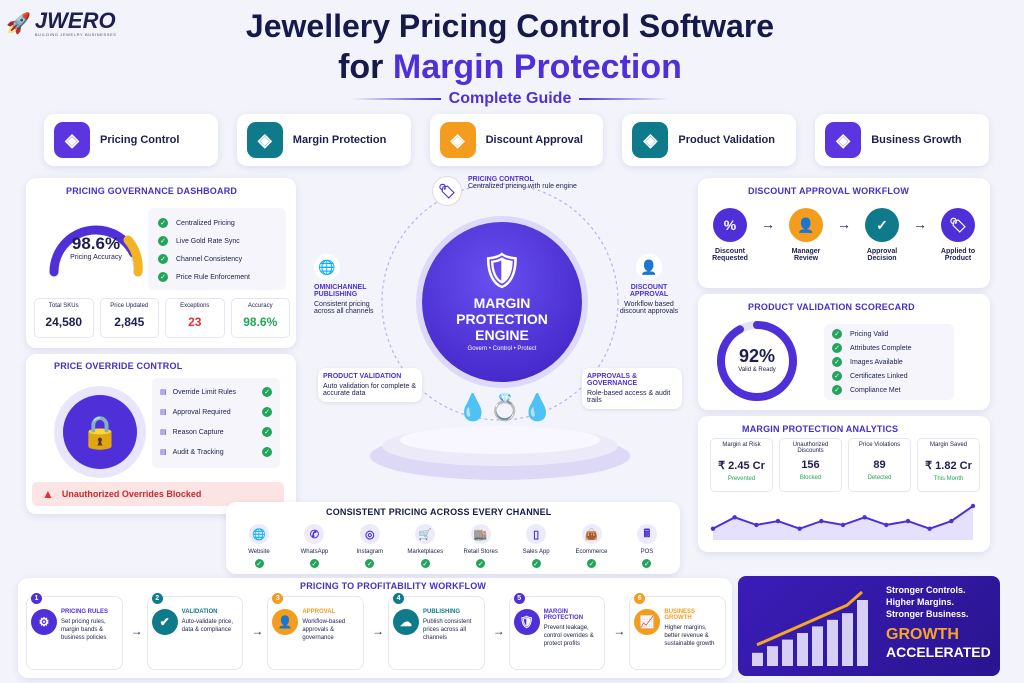 This screenshot has width=1024, height=683. Describe the element at coordinates (831, 307) in the screenshot. I see `validation-title: PRODUCT VALIDATION SCORECARD` at that location.